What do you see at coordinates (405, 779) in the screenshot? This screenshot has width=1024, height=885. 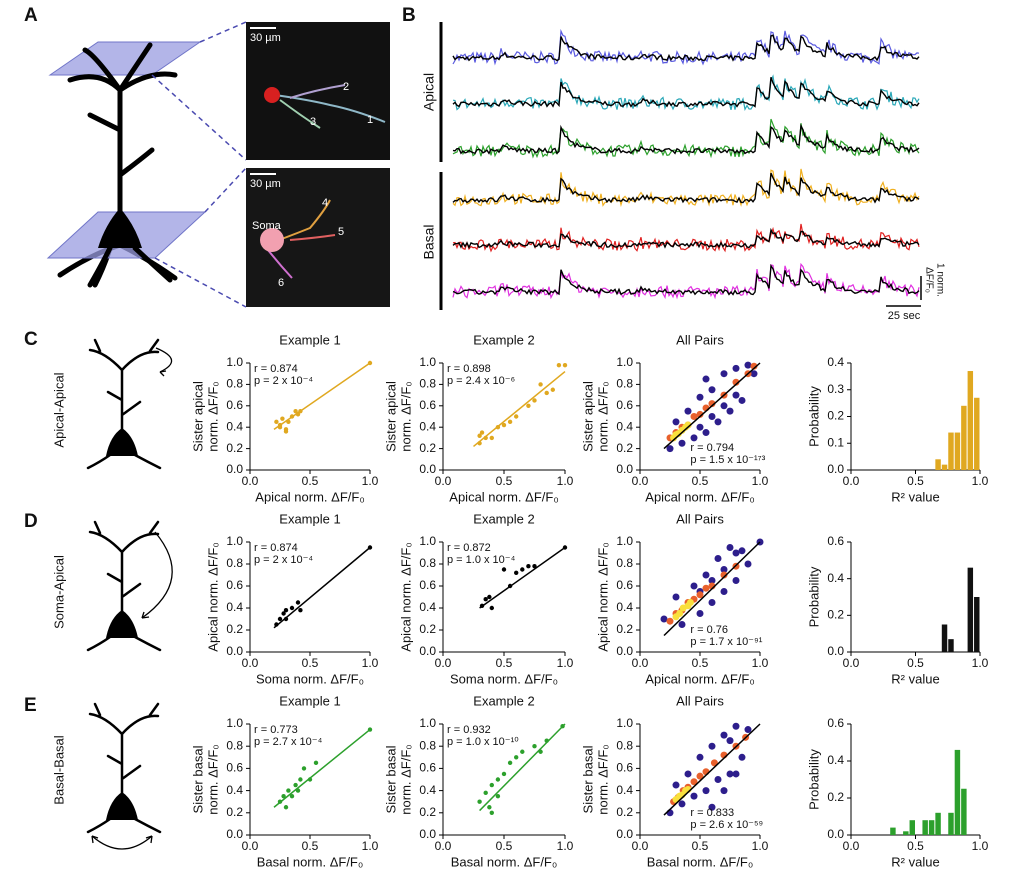 I see `y-axis-label: norm. ΔF/F₀` at bounding box center [405, 779].